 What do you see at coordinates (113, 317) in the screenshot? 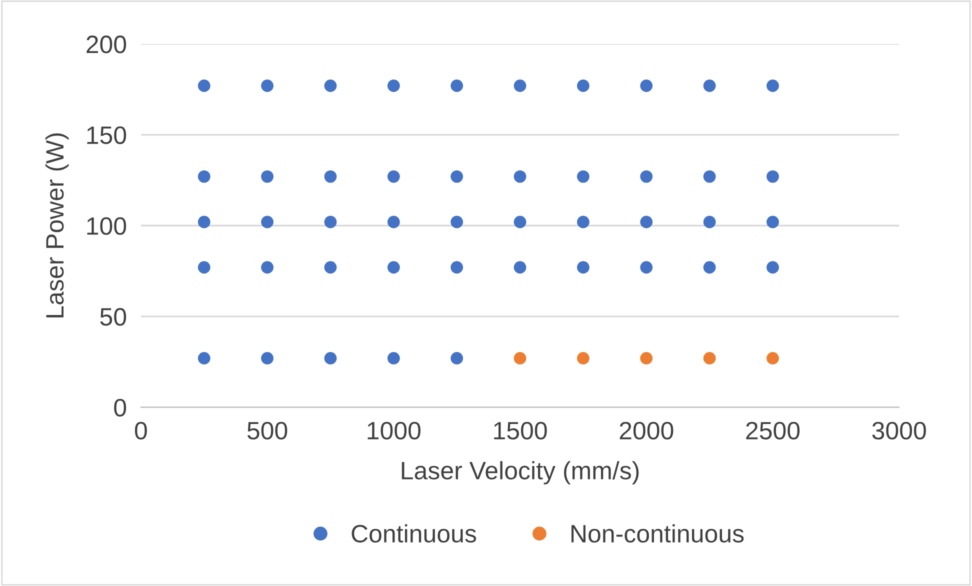
I see `y-tick-label: 50` at bounding box center [113, 317].